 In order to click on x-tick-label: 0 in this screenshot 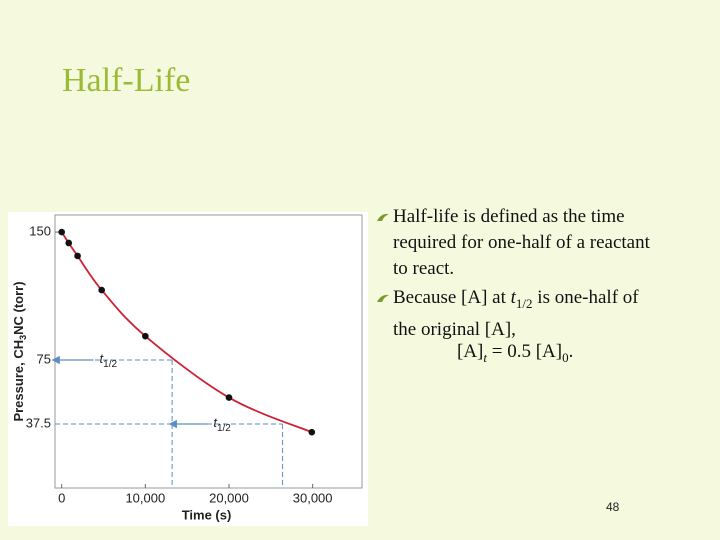, I will do `click(61, 497)`.